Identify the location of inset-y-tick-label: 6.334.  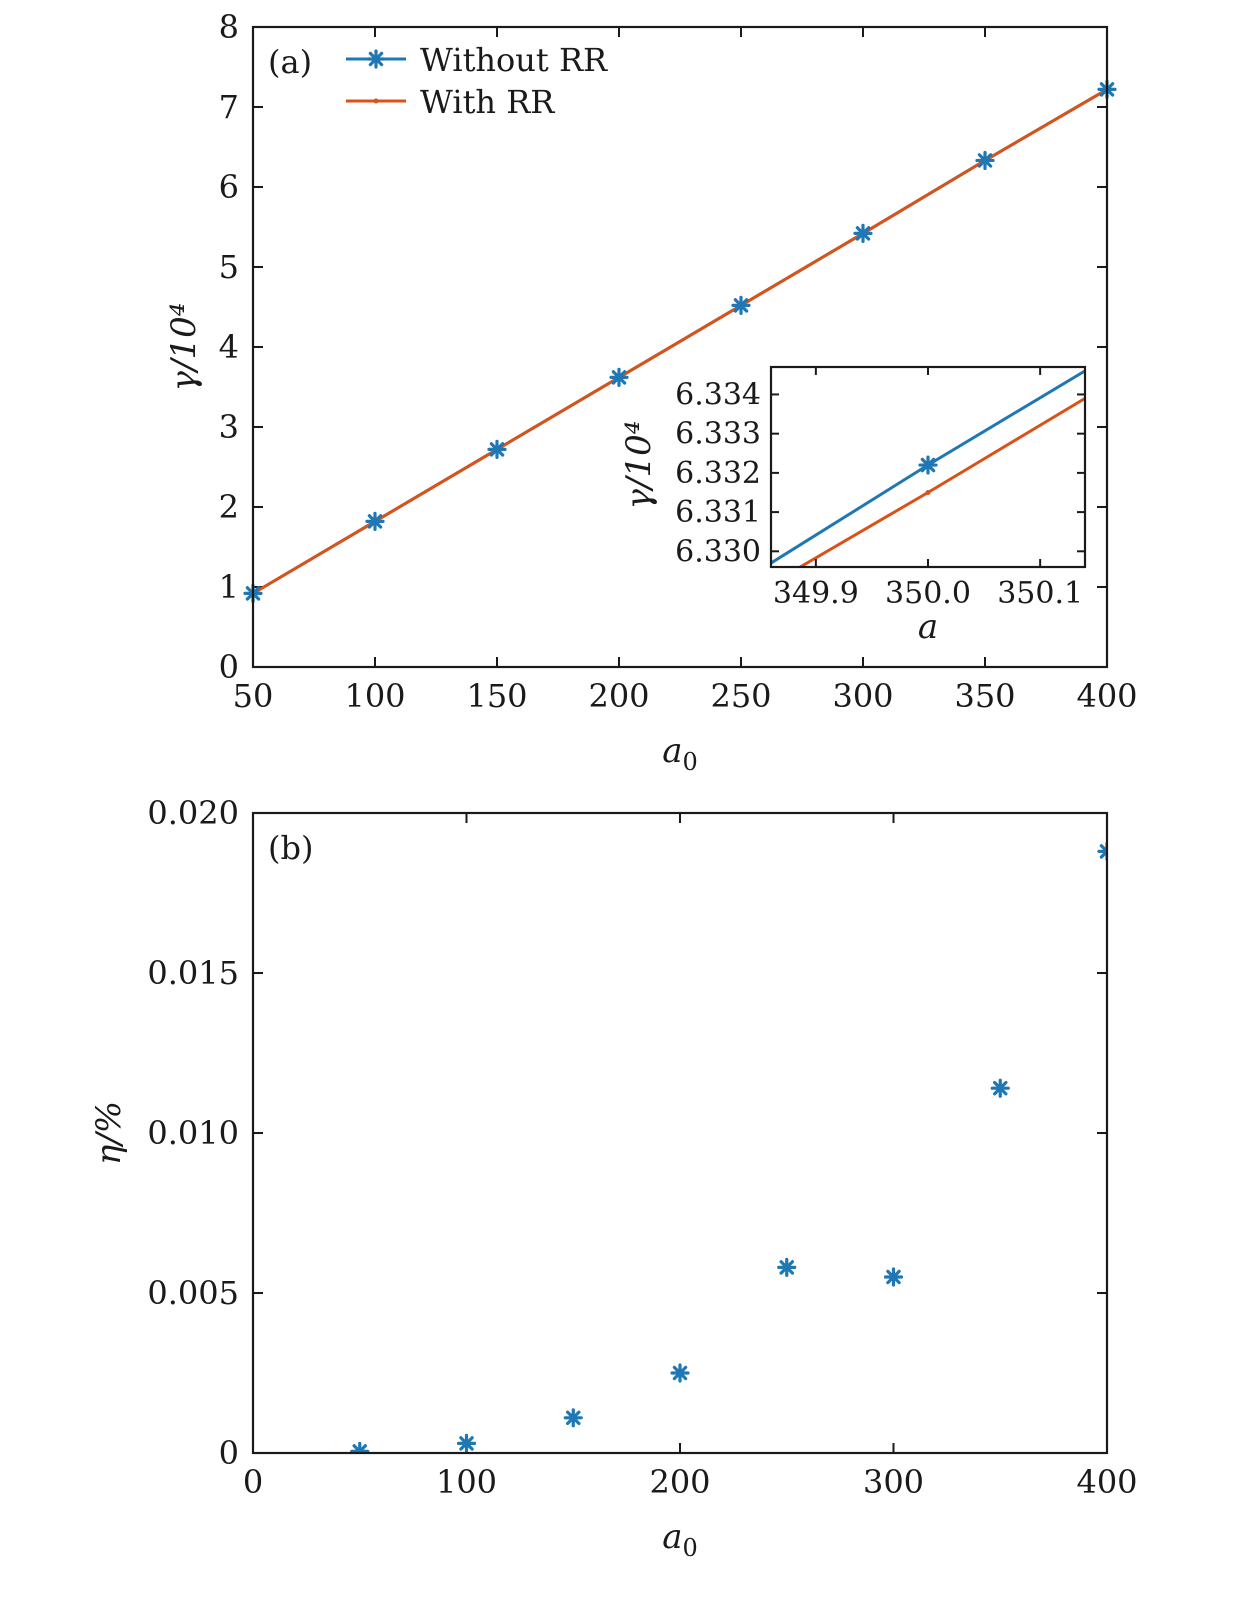
(718, 394).